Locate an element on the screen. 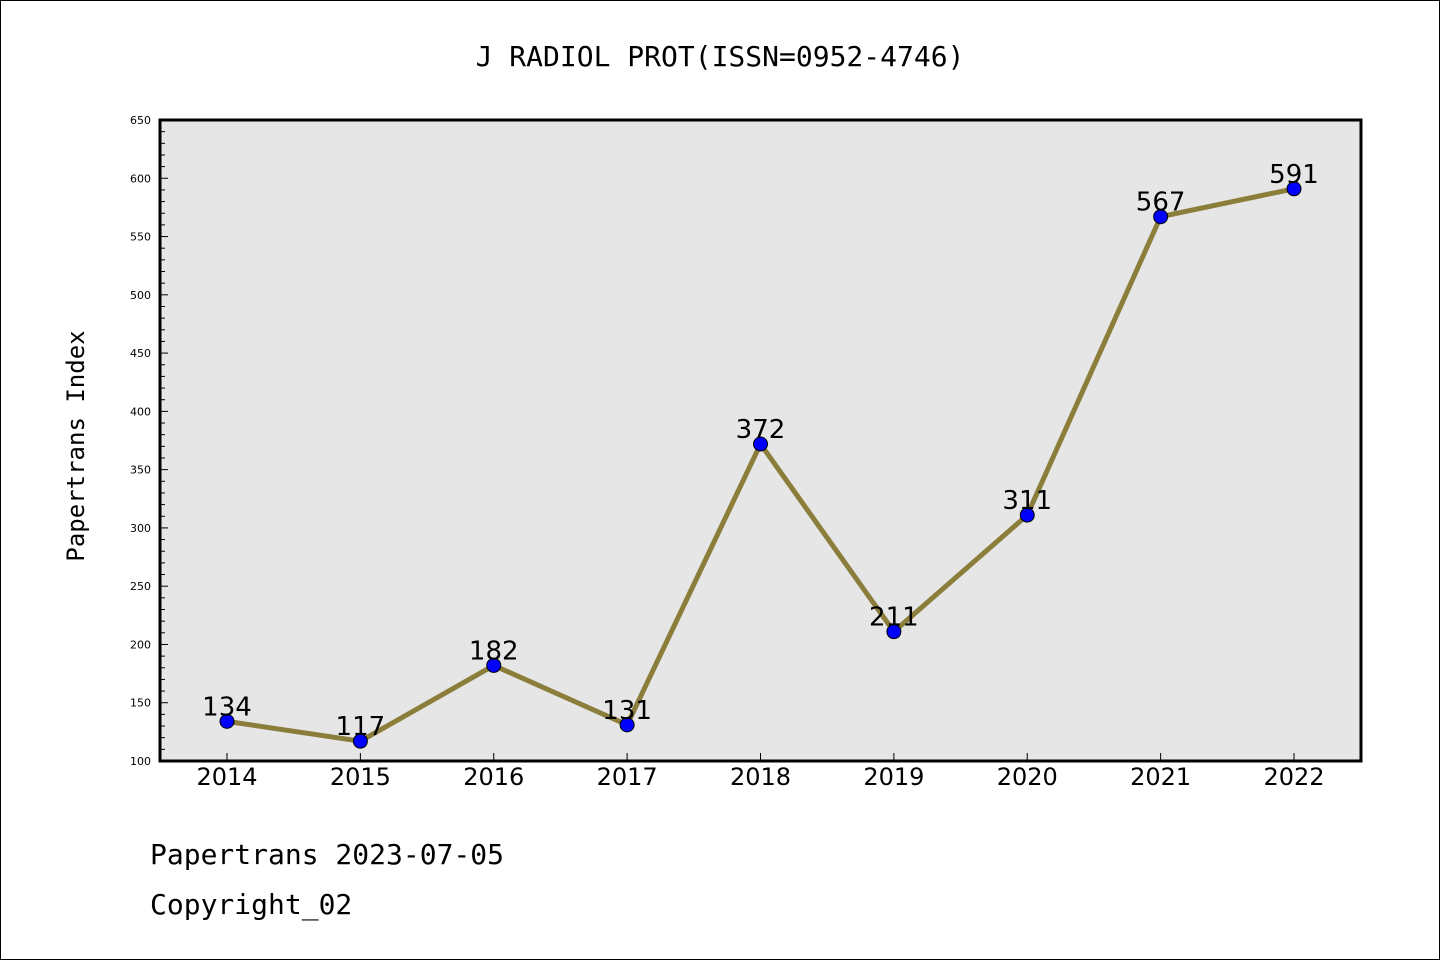  data-label: 182 is located at coordinates (494, 651).